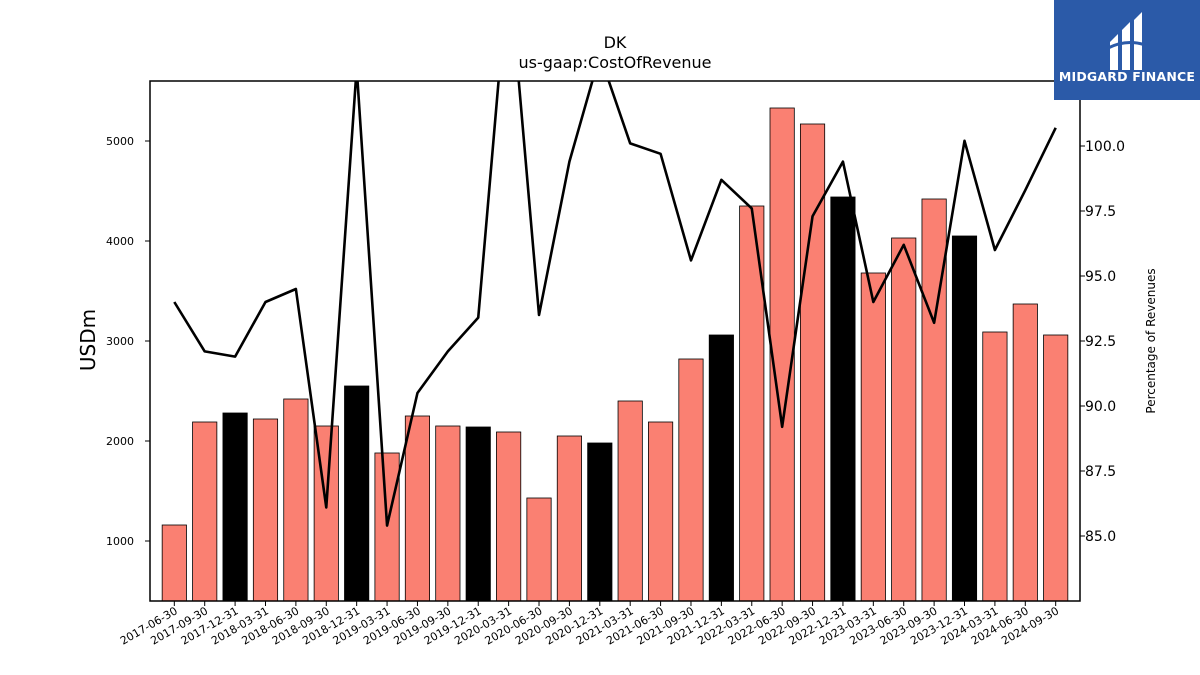  What do you see at coordinates (1100, 277) in the screenshot?
I see `y2-tick-label: 95.0` at bounding box center [1100, 277].